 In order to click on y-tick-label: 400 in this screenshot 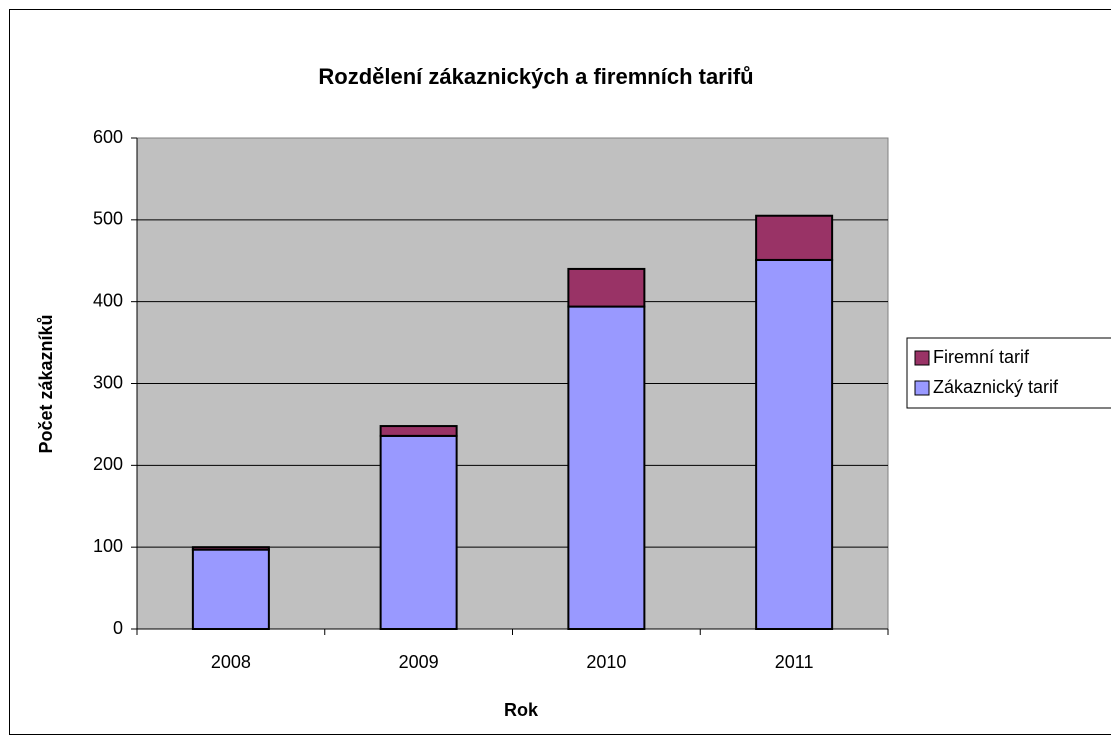, I will do `click(108, 300)`.